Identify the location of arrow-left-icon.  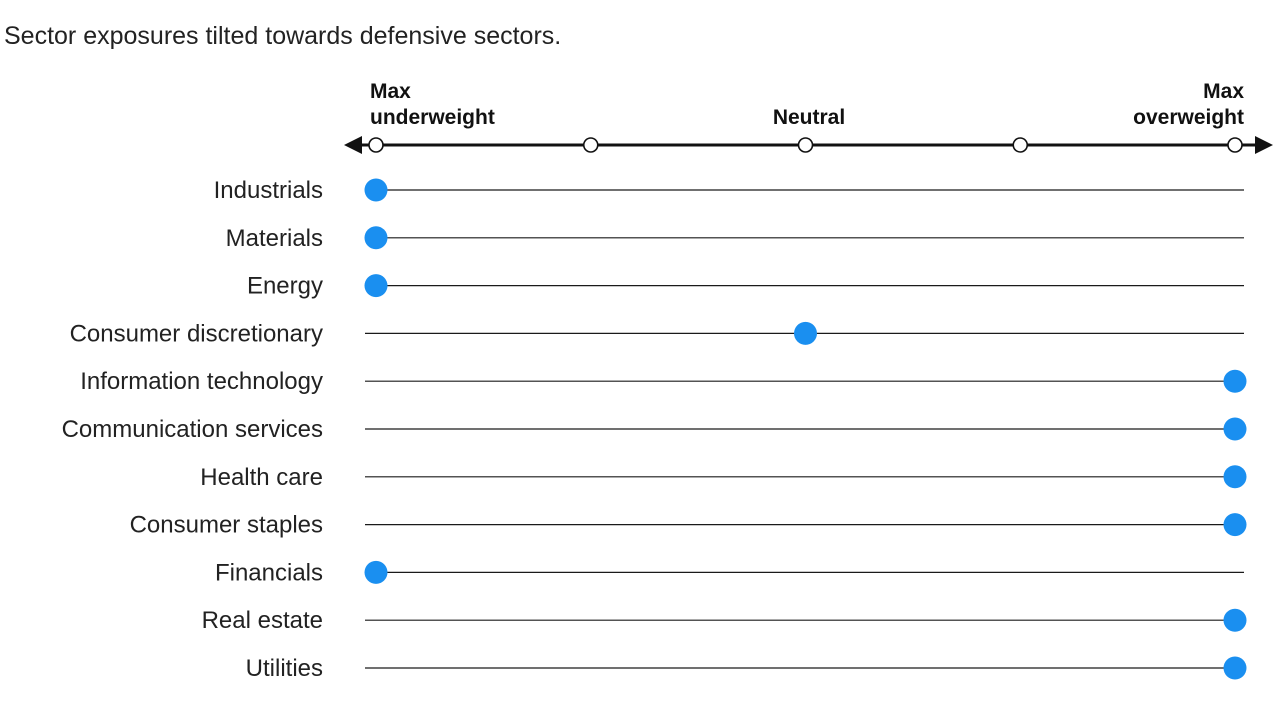
(353, 145).